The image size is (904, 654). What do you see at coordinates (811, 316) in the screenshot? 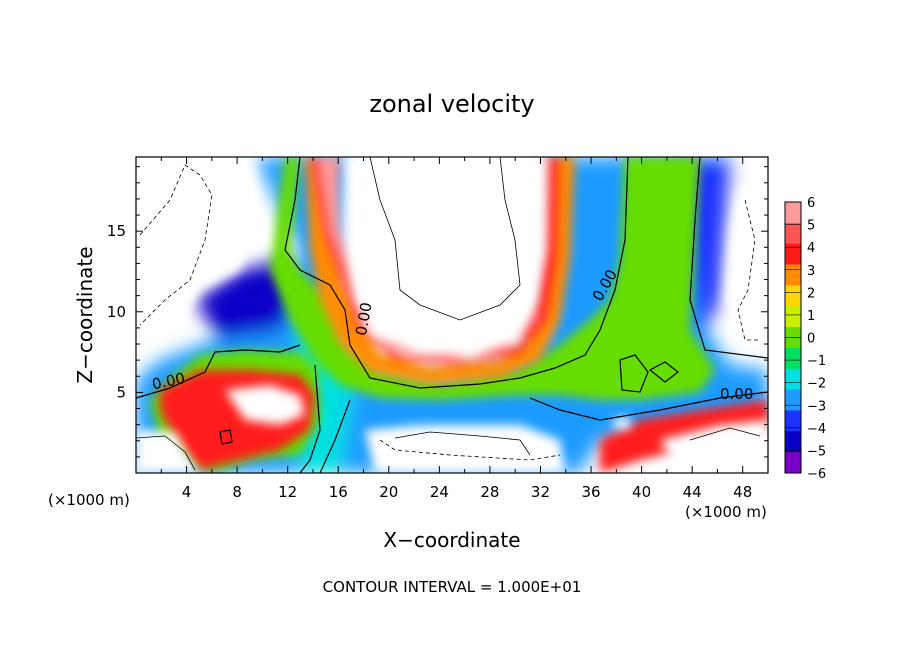
I see `colorbar-label: 1` at bounding box center [811, 316].